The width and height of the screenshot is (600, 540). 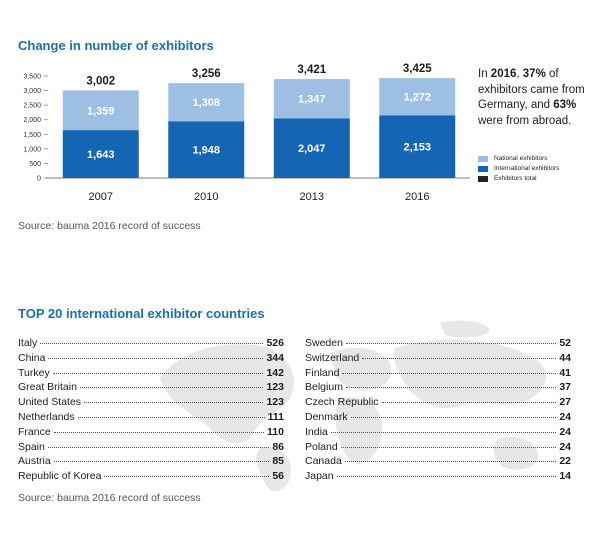 What do you see at coordinates (101, 197) in the screenshot?
I see `x-tick-label: 2007` at bounding box center [101, 197].